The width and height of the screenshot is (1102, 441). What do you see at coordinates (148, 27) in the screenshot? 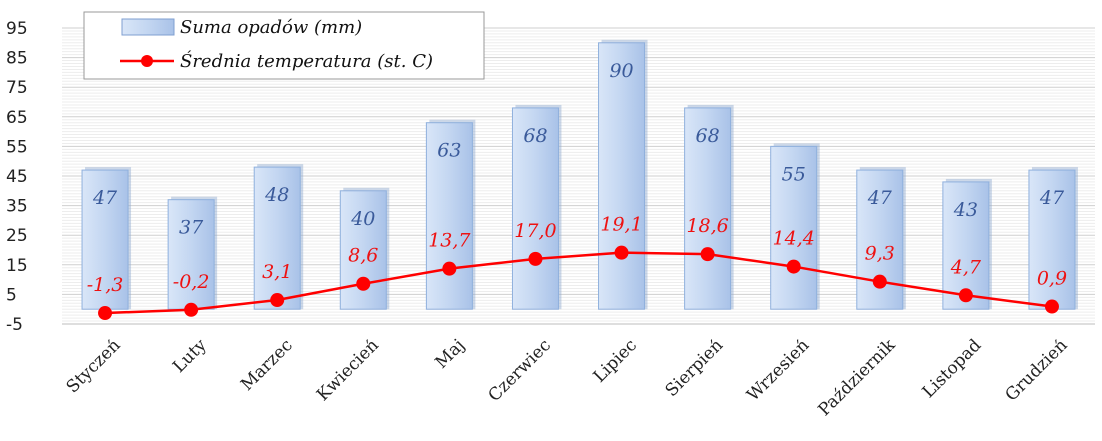
I see `legend-bar-swatch` at bounding box center [148, 27].